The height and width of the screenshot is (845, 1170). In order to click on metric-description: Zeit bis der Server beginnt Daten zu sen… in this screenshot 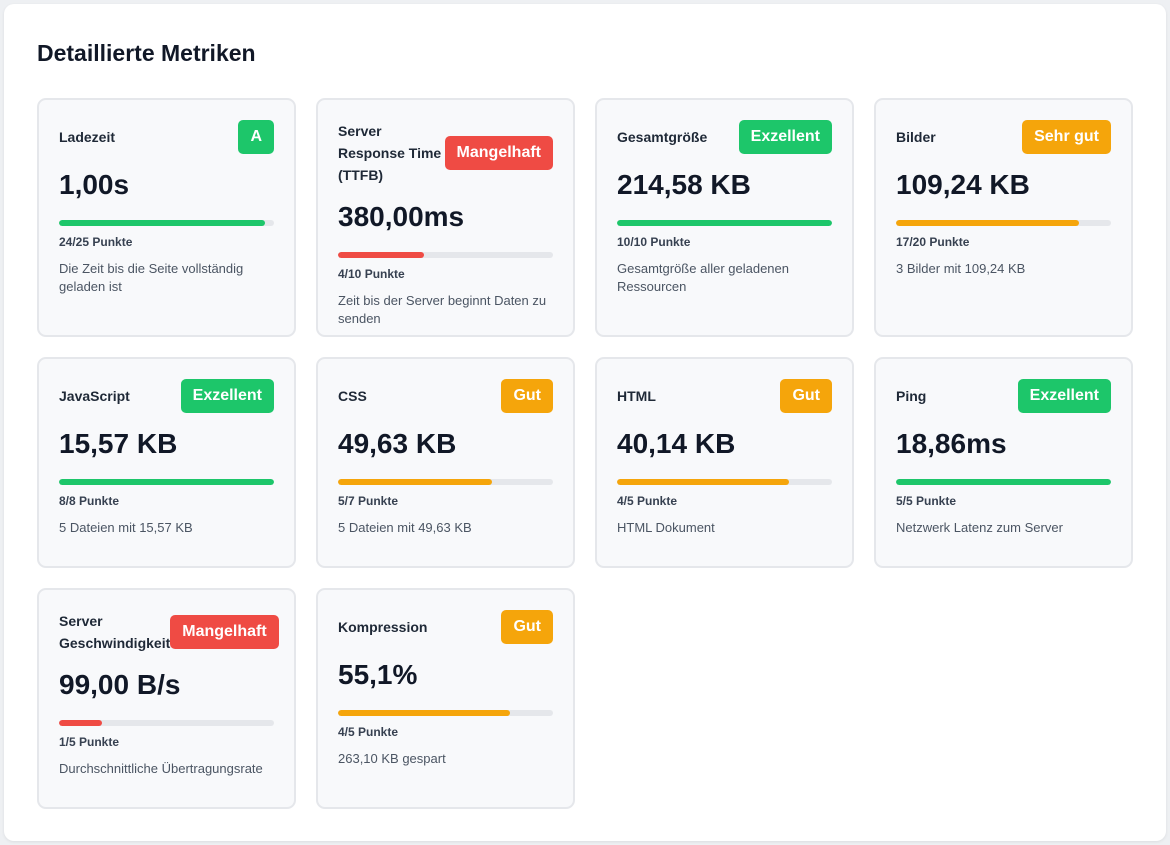, I will do `click(442, 309)`.